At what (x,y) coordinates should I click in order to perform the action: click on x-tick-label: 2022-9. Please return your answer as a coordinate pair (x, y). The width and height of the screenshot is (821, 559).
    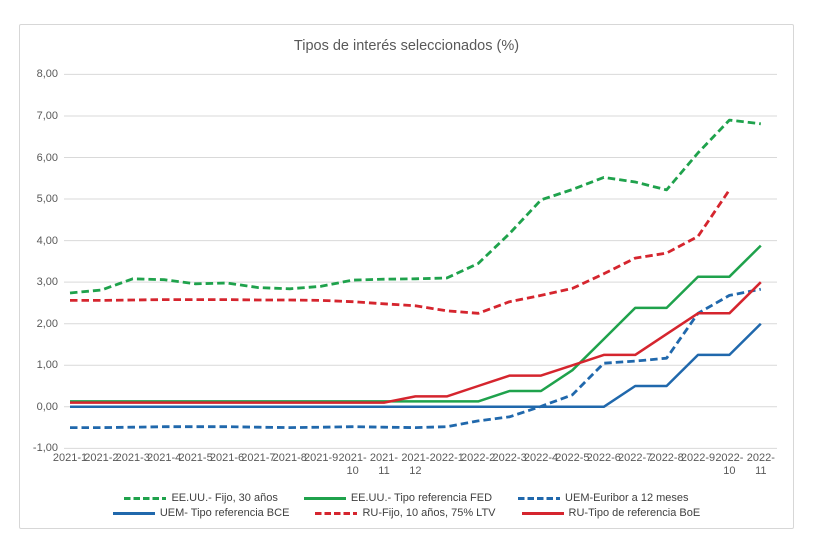
    Looking at the image, I should click on (698, 458).